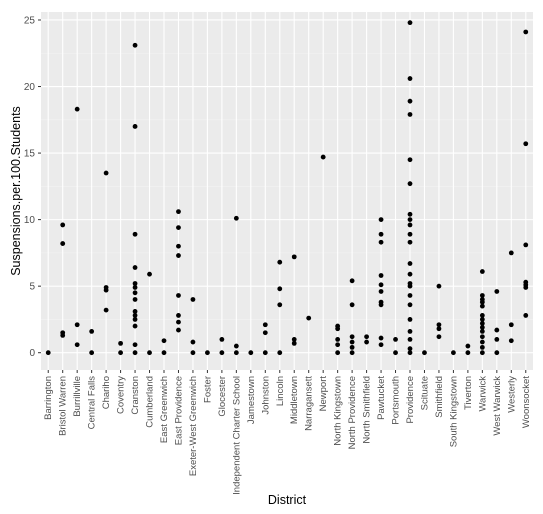  What do you see at coordinates (287, 500) in the screenshot?
I see `x-axis-title: District` at bounding box center [287, 500].